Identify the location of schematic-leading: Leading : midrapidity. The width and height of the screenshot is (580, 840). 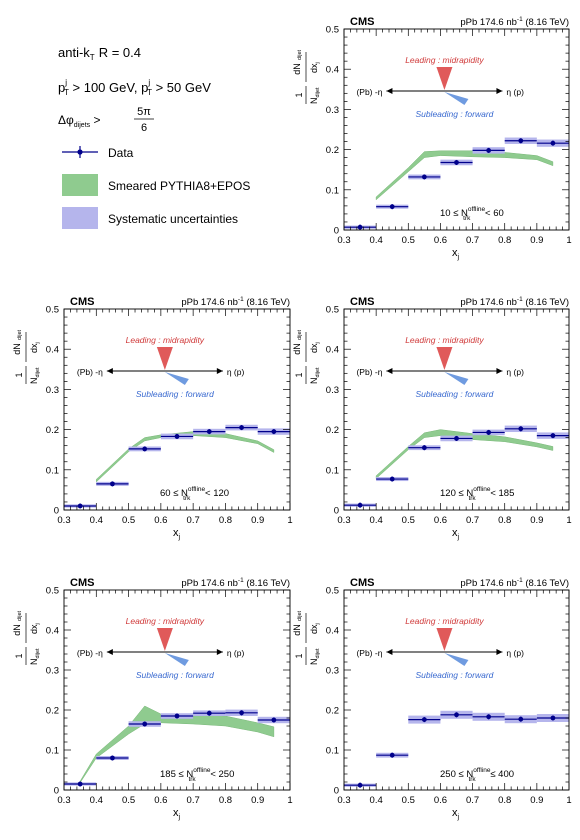
(444, 60).